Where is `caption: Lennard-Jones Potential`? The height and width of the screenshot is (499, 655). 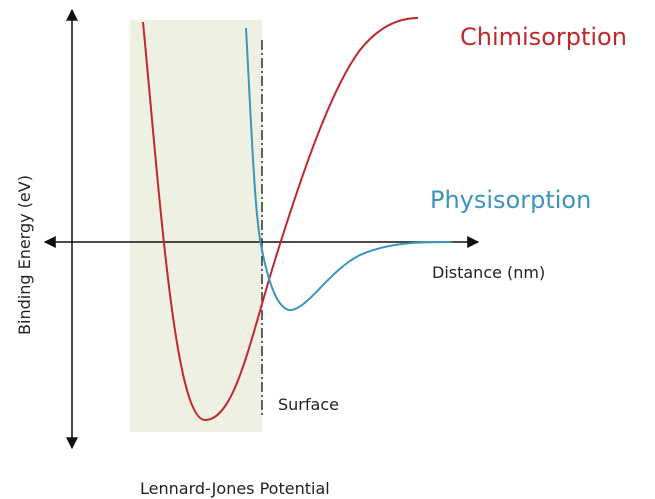 caption: Lennard-Jones Potential is located at coordinates (235, 488).